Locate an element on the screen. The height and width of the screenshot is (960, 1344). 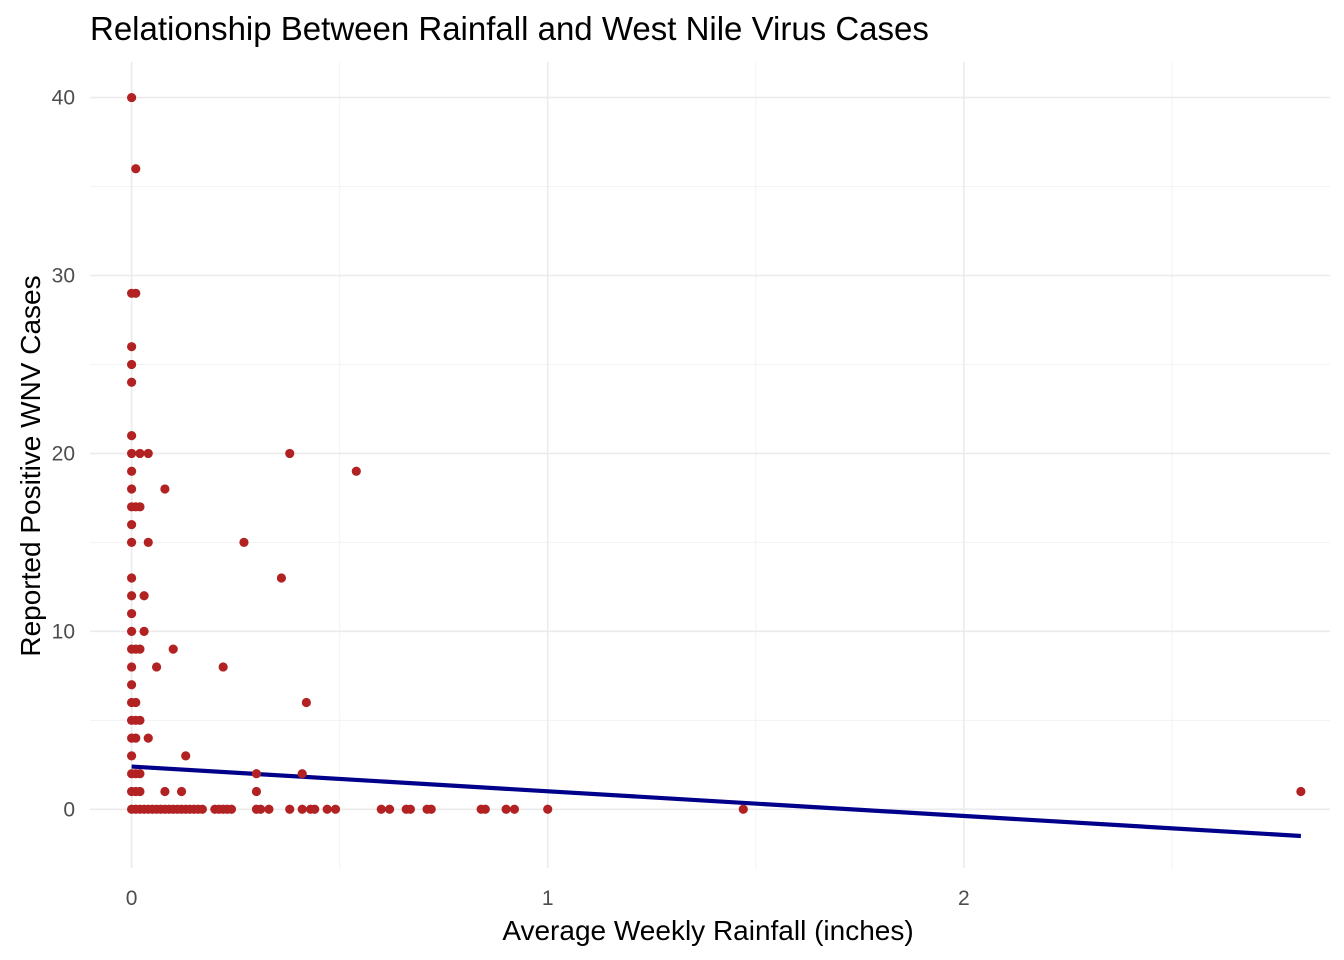
x-tick-labels: 0 1 2 is located at coordinates (548, 898).